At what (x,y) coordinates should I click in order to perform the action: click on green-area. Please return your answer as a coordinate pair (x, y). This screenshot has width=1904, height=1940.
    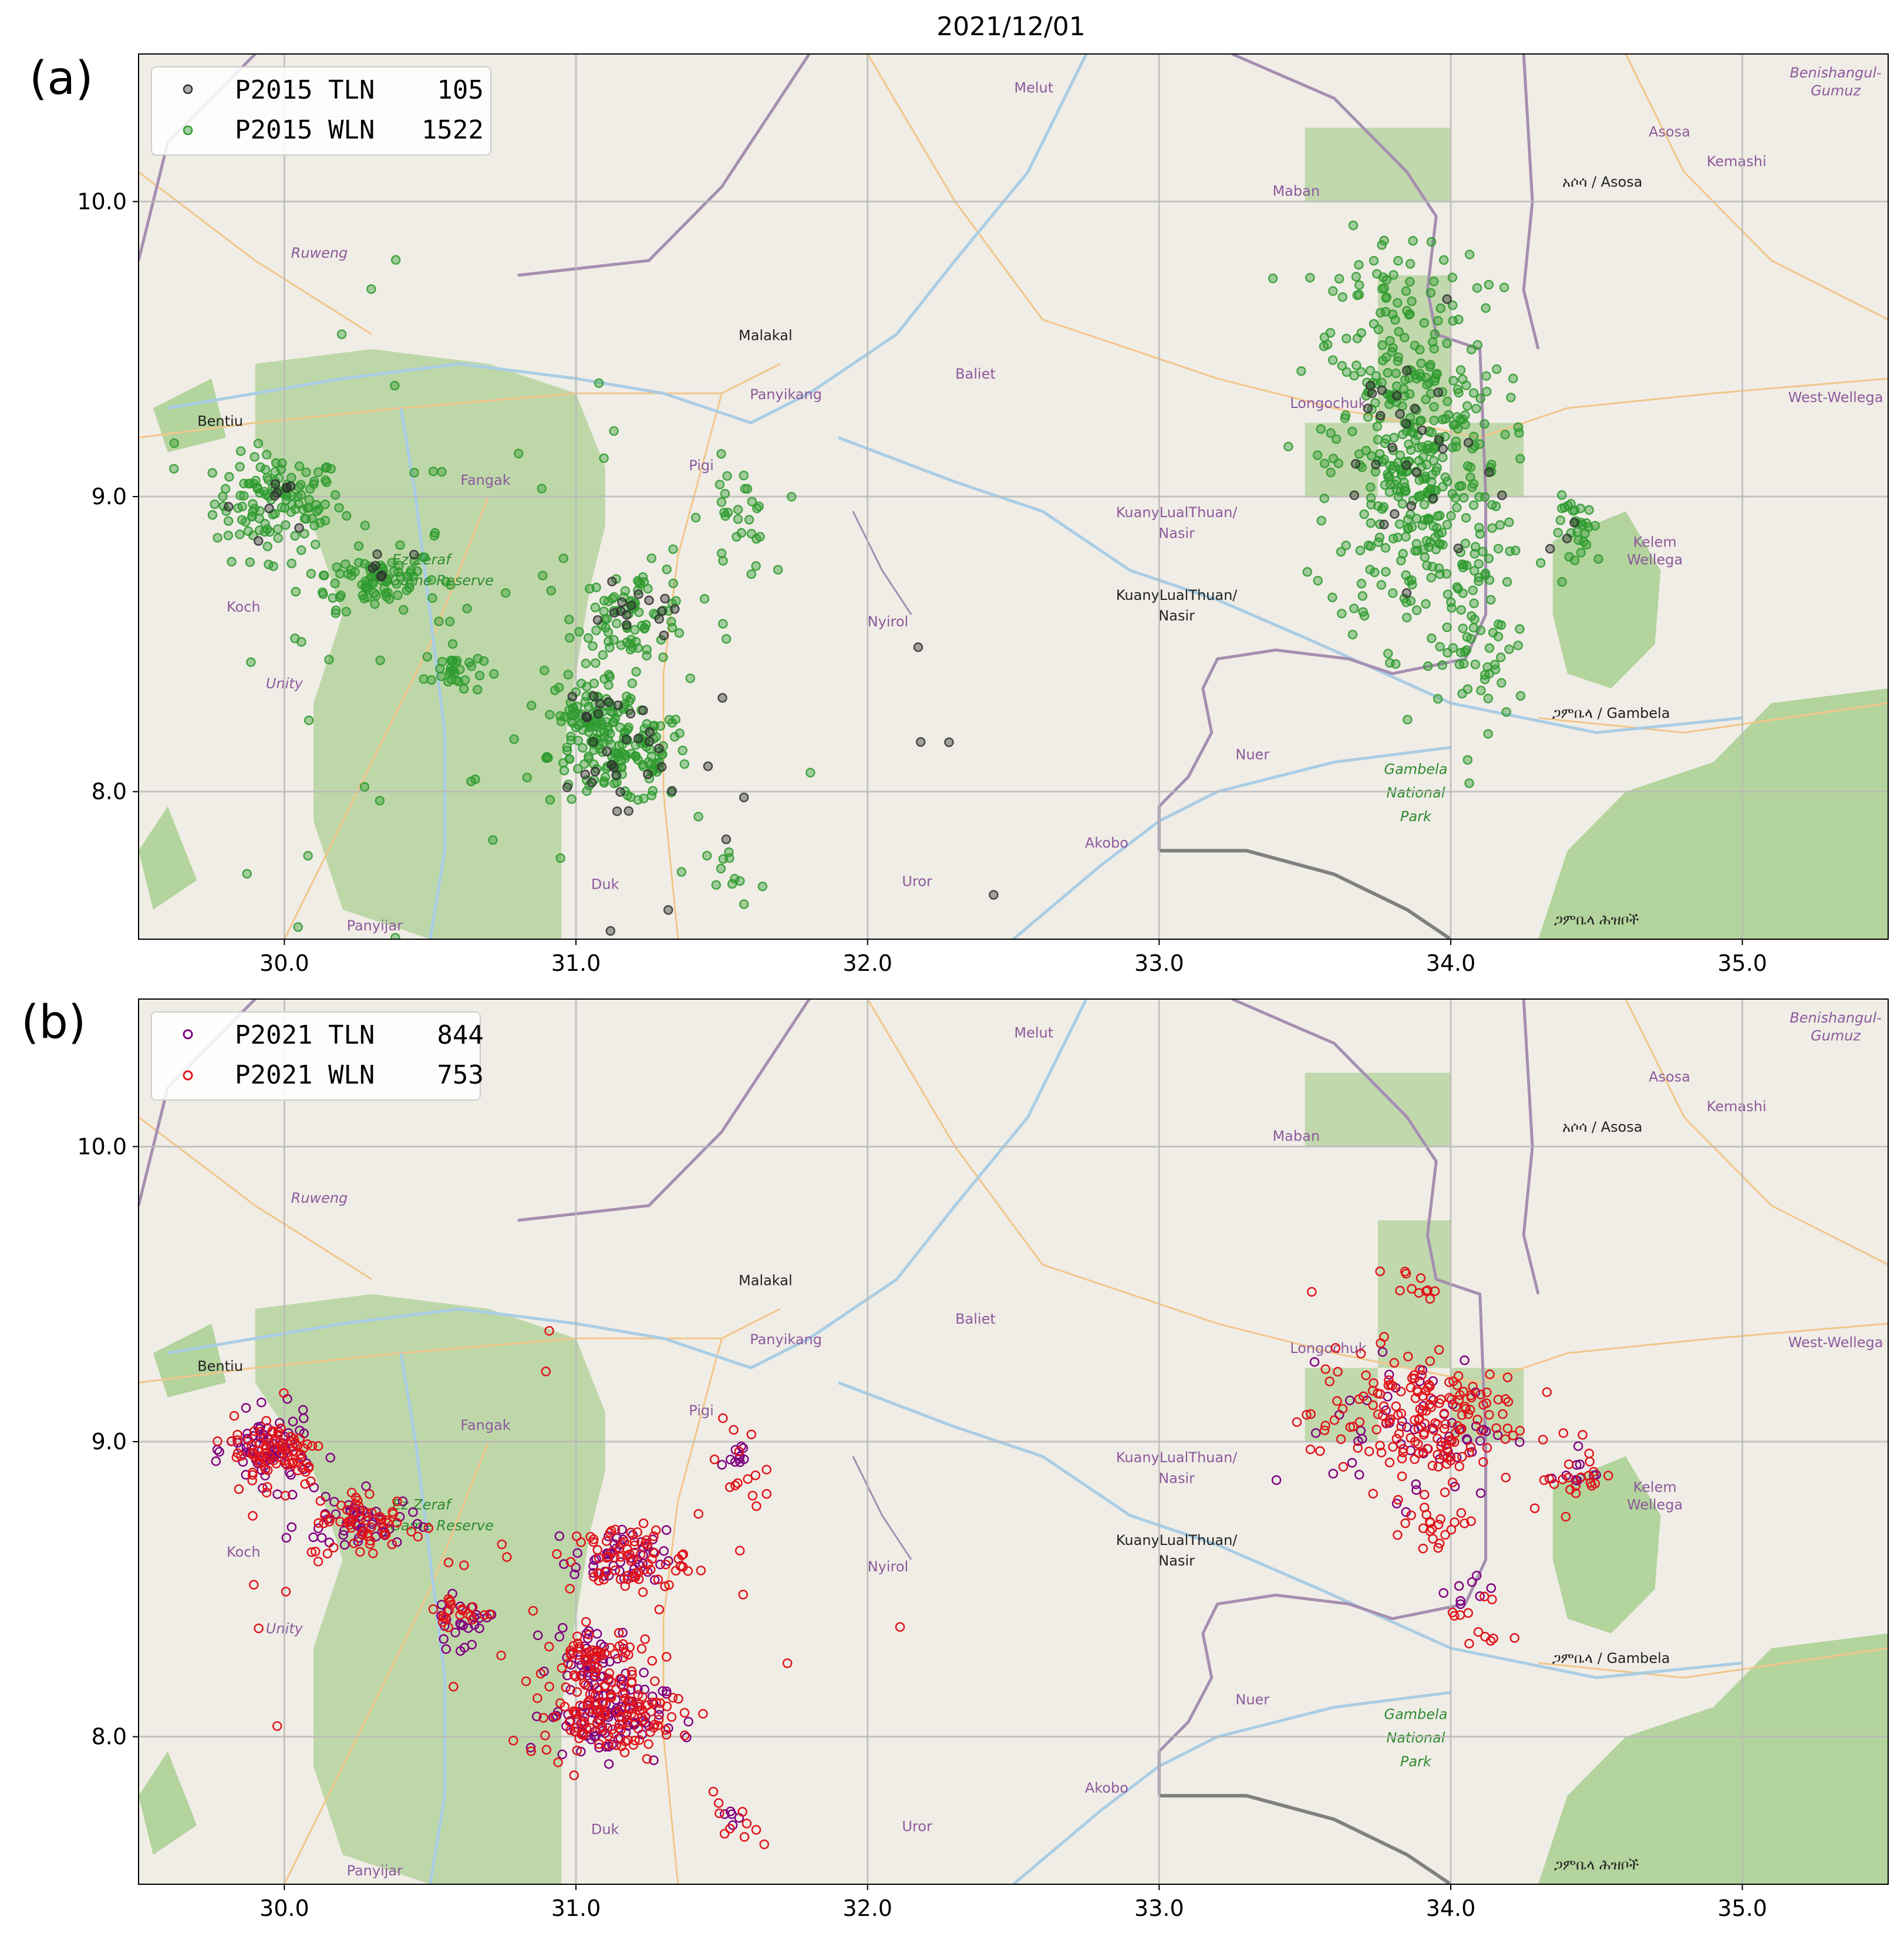
    Looking at the image, I should click on (1606, 600).